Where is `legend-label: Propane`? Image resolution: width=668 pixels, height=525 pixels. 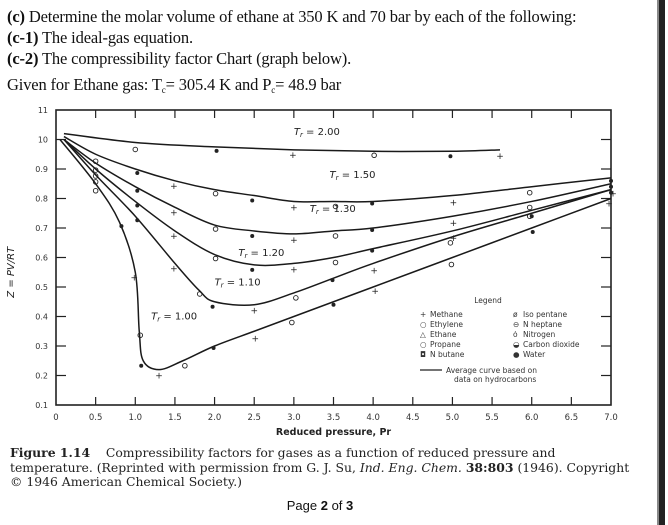
legend-label: Propane is located at coordinates (445, 344).